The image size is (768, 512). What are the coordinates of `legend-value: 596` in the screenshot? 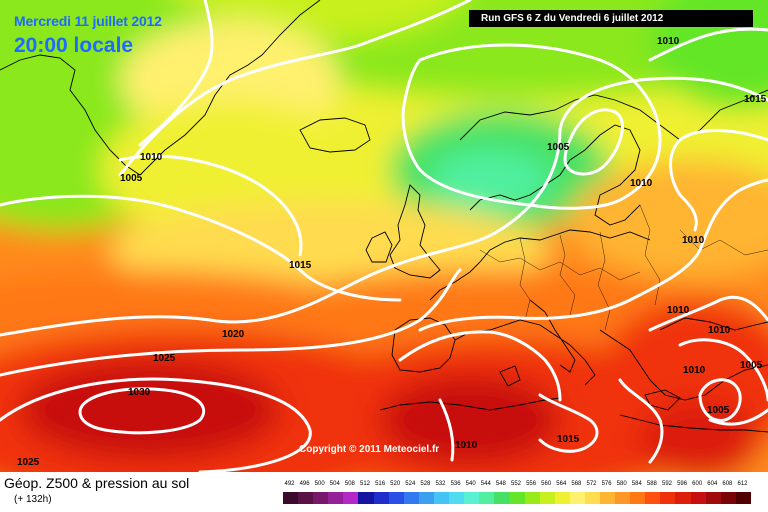 It's located at (682, 484).